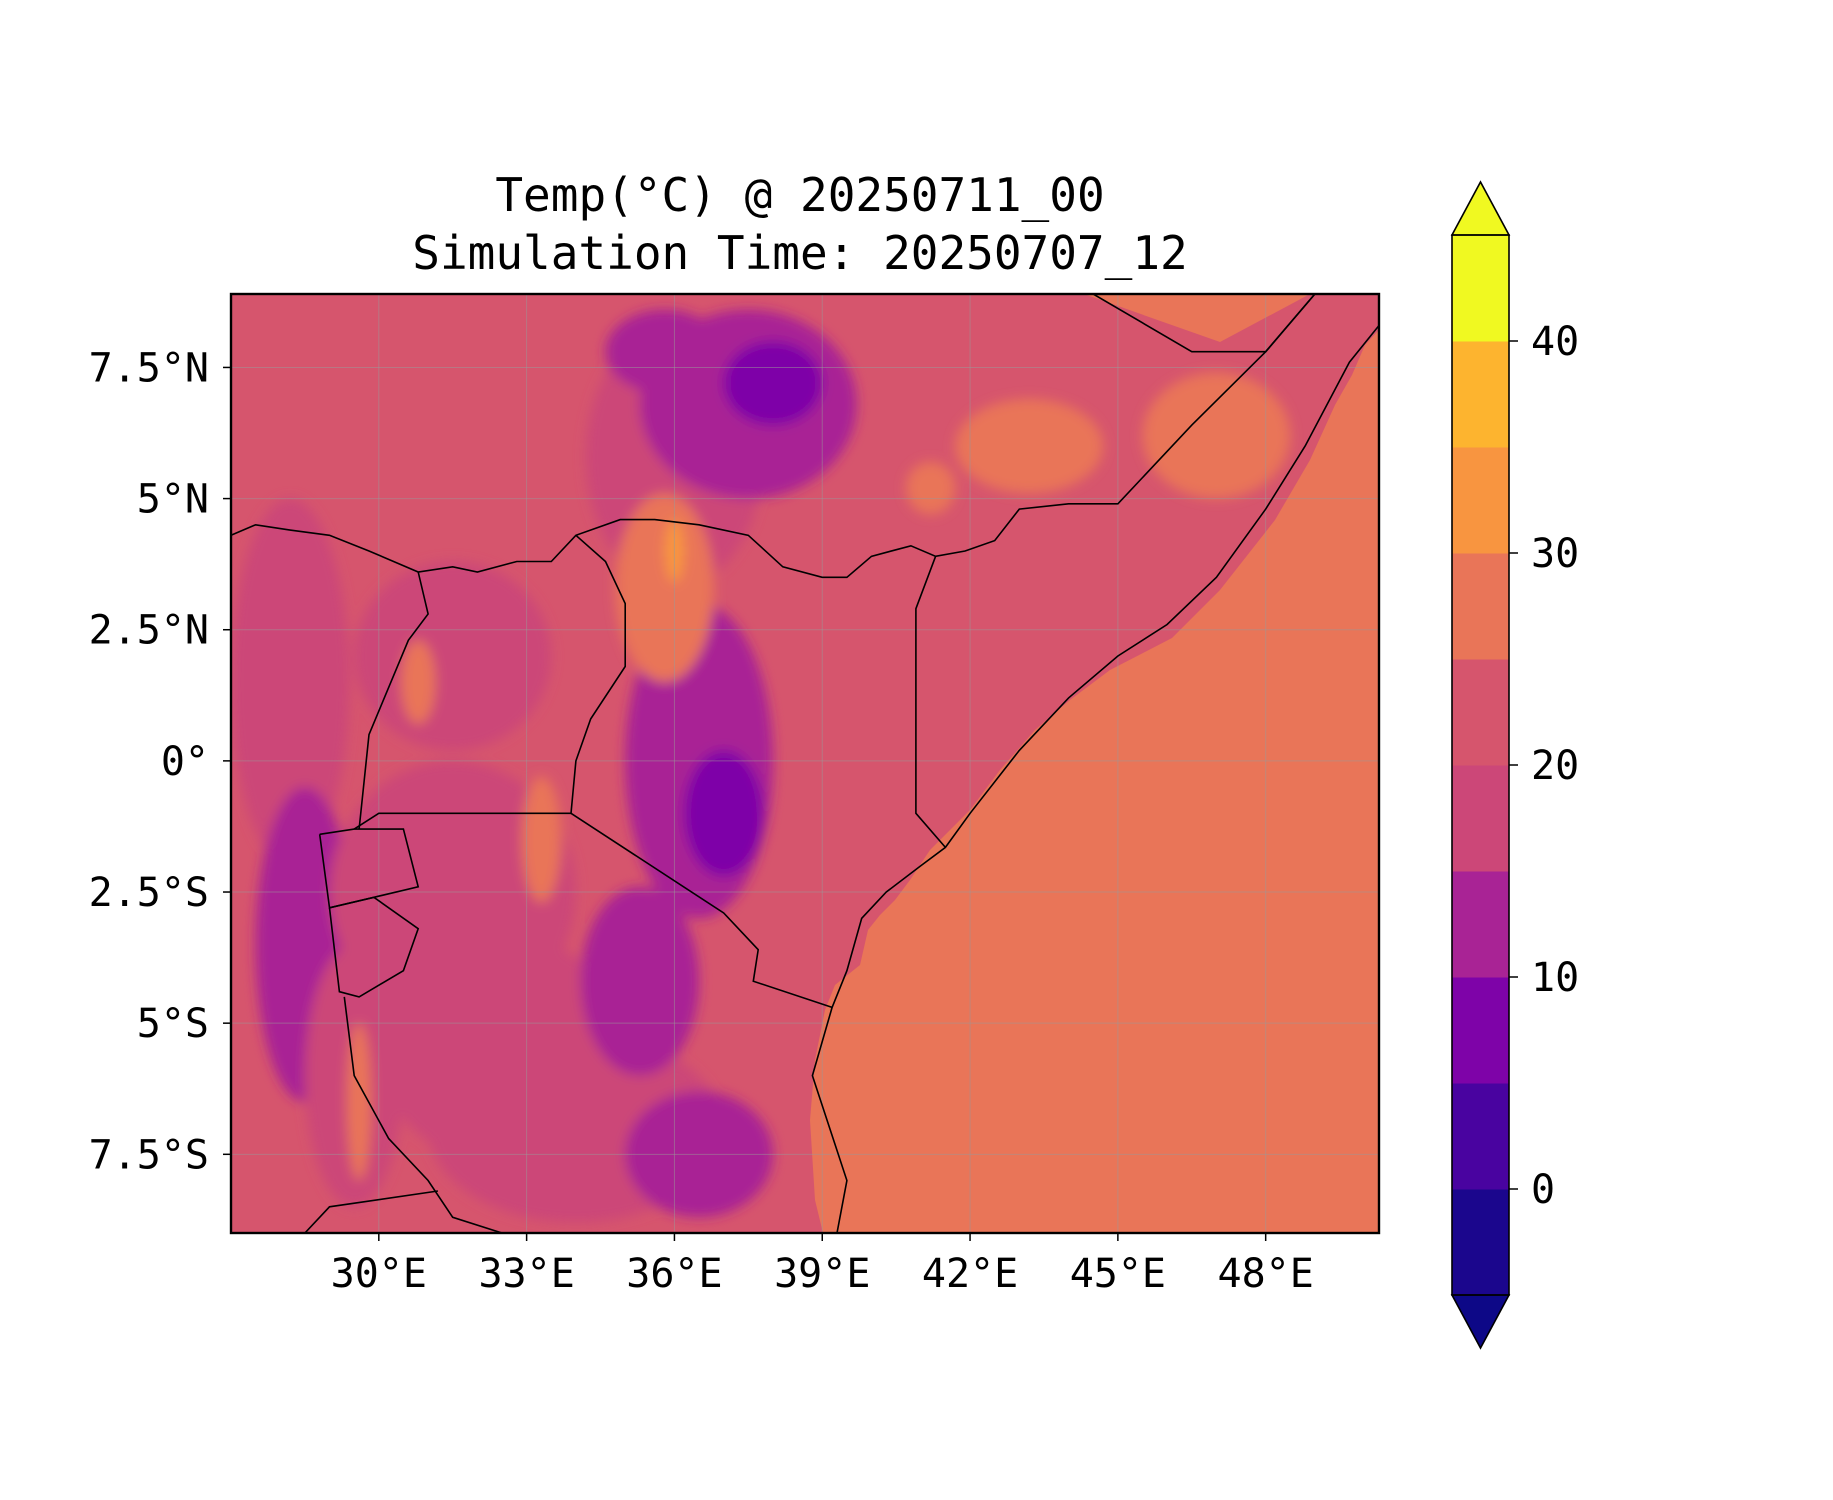  I want to click on x-tick-label: 45°E, so click(1118, 1274).